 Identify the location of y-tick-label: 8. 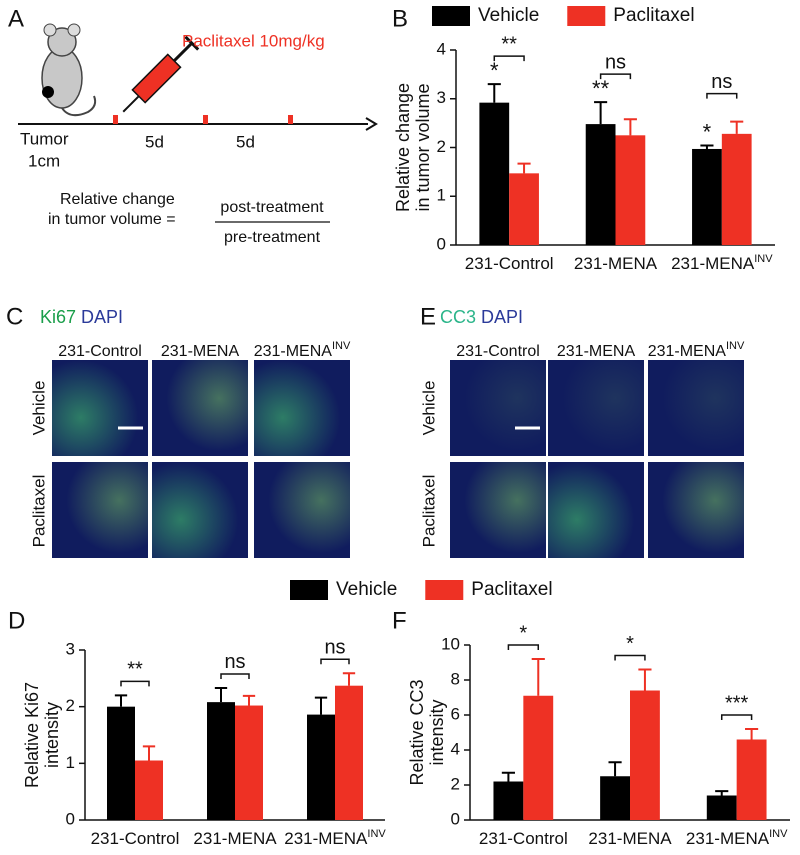
(455, 678).